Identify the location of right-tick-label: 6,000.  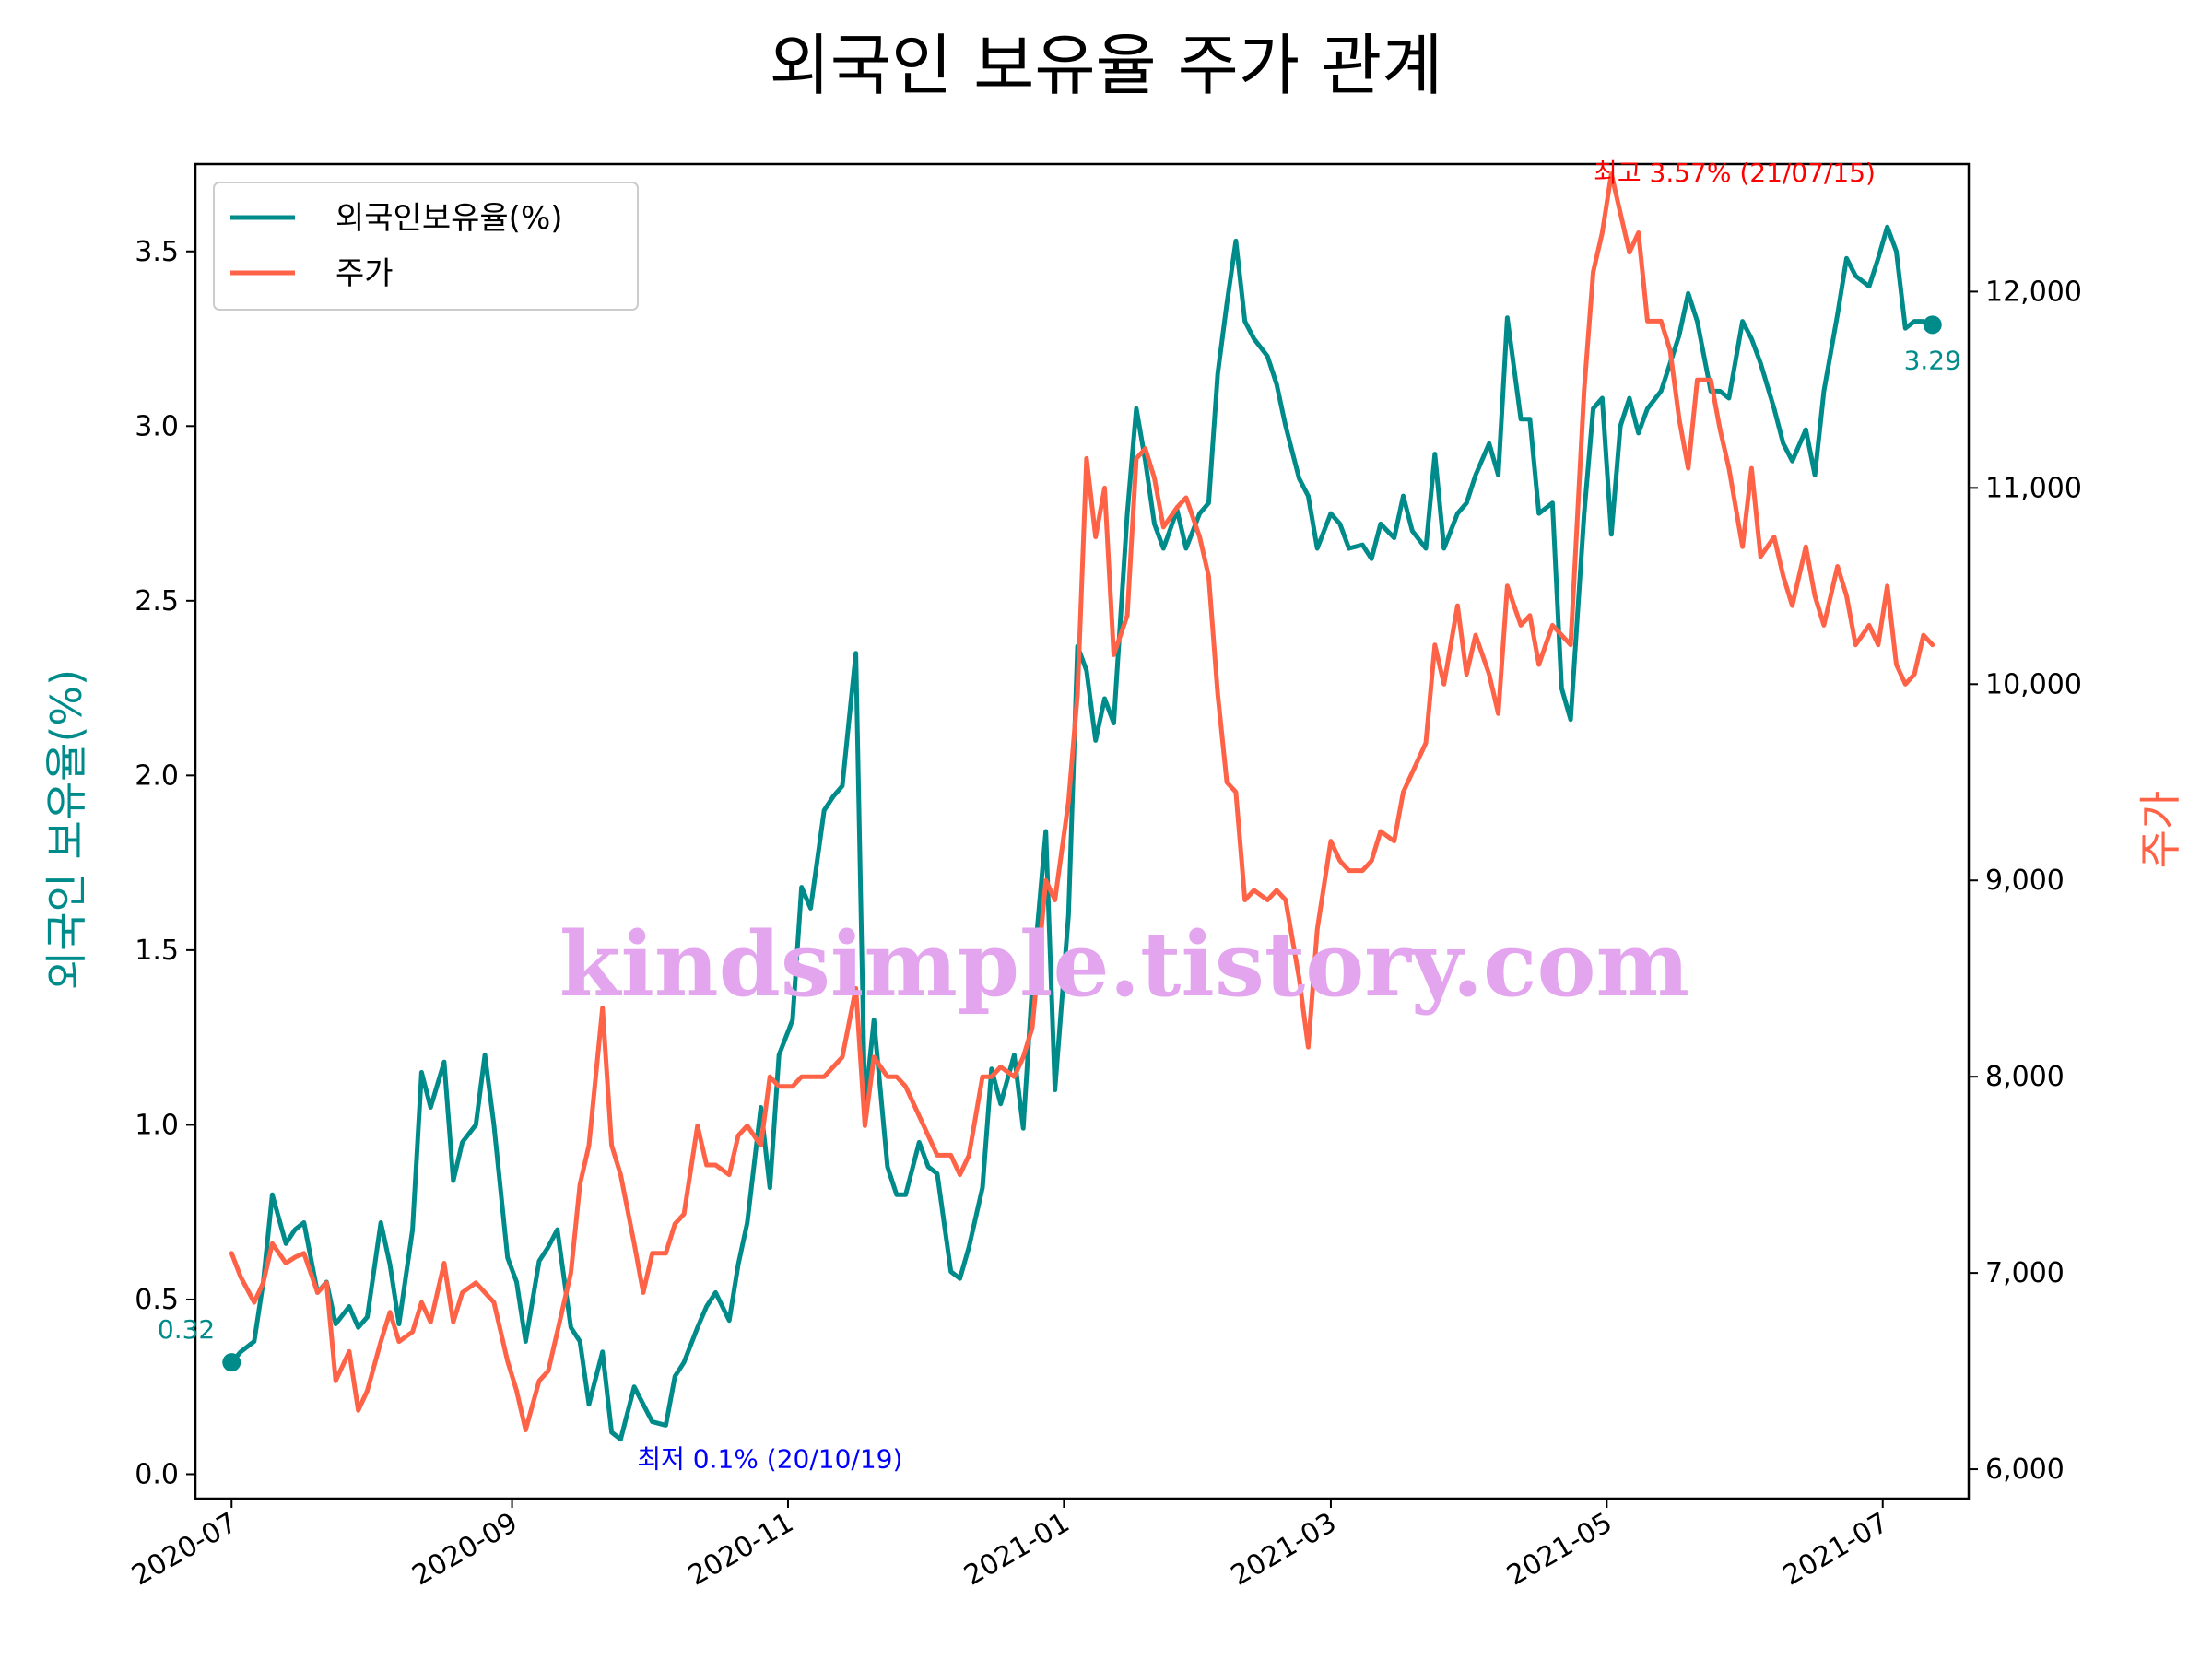
(2025, 1469).